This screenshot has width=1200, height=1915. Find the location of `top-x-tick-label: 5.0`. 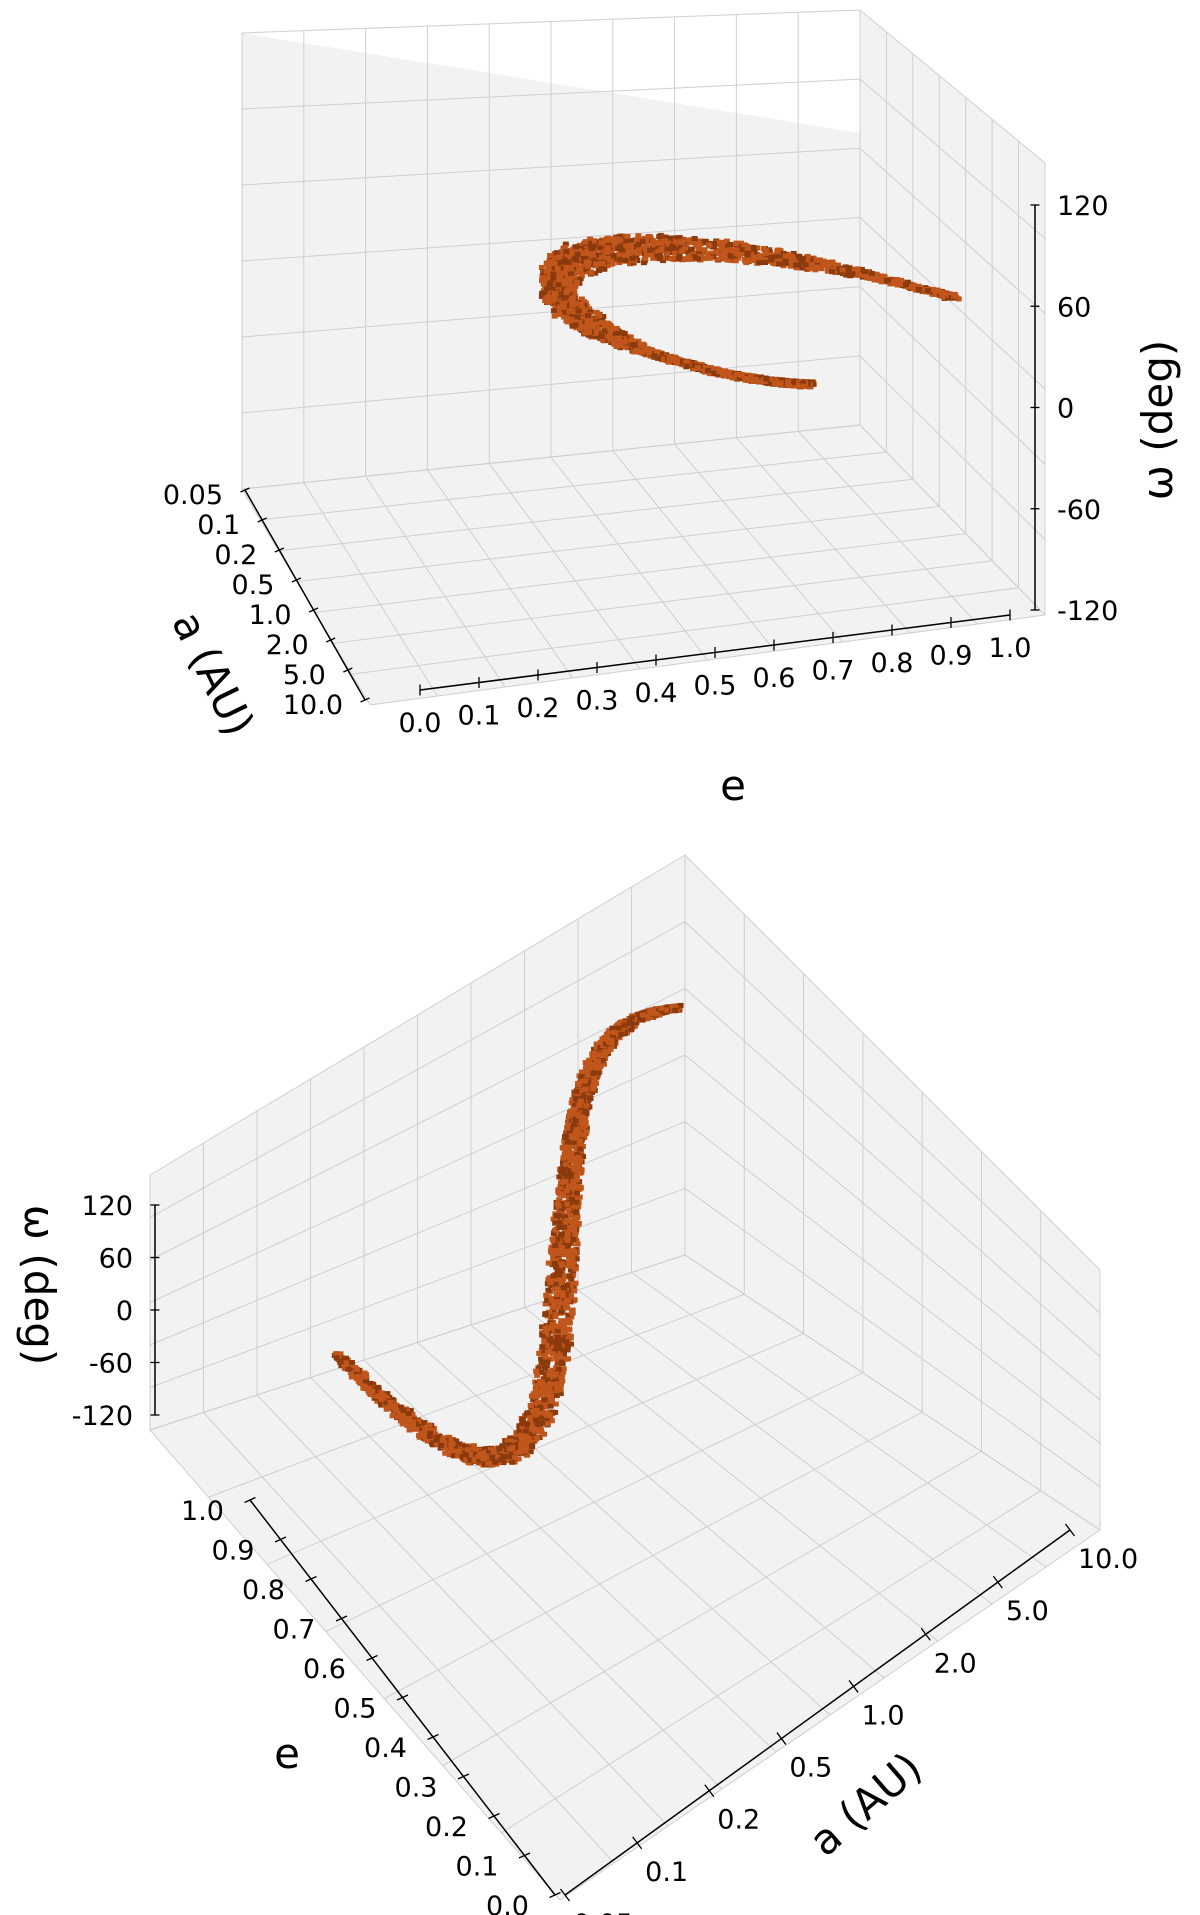

top-x-tick-label: 5.0 is located at coordinates (304, 675).